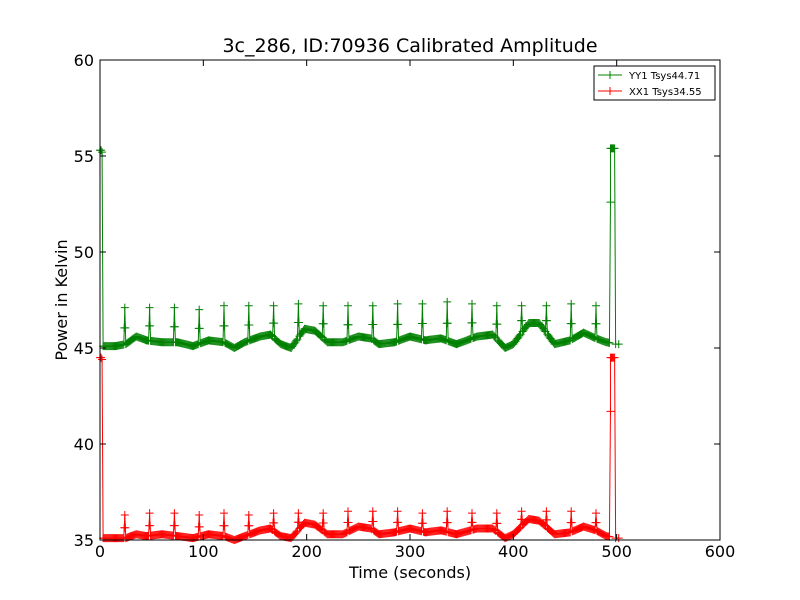  Describe the element at coordinates (84, 252) in the screenshot. I see `y-tick-label: 50` at that location.